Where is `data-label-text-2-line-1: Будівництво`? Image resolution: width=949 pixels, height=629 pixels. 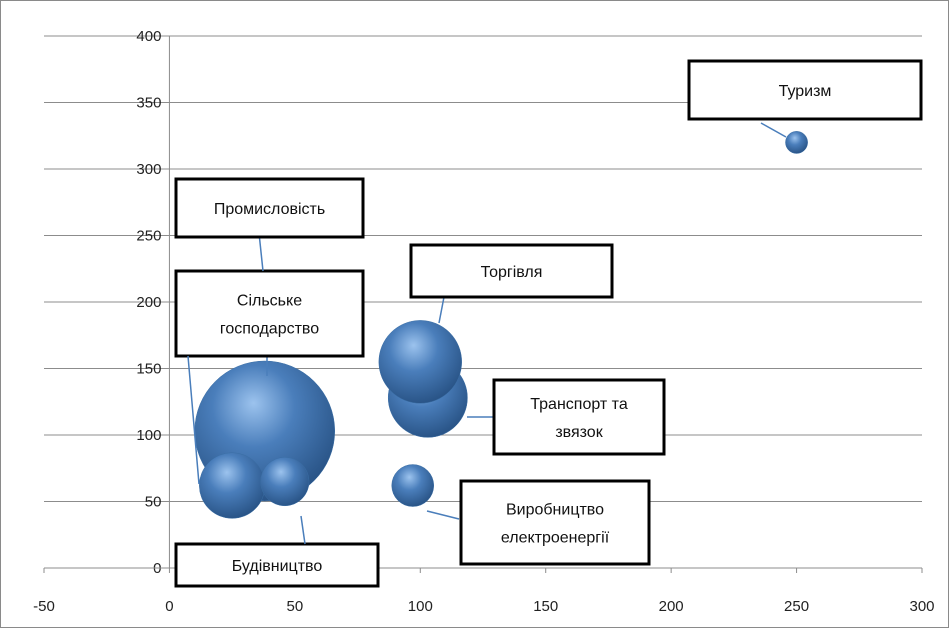
data-label-text-2-line-1: Будівництво is located at coordinates (277, 566).